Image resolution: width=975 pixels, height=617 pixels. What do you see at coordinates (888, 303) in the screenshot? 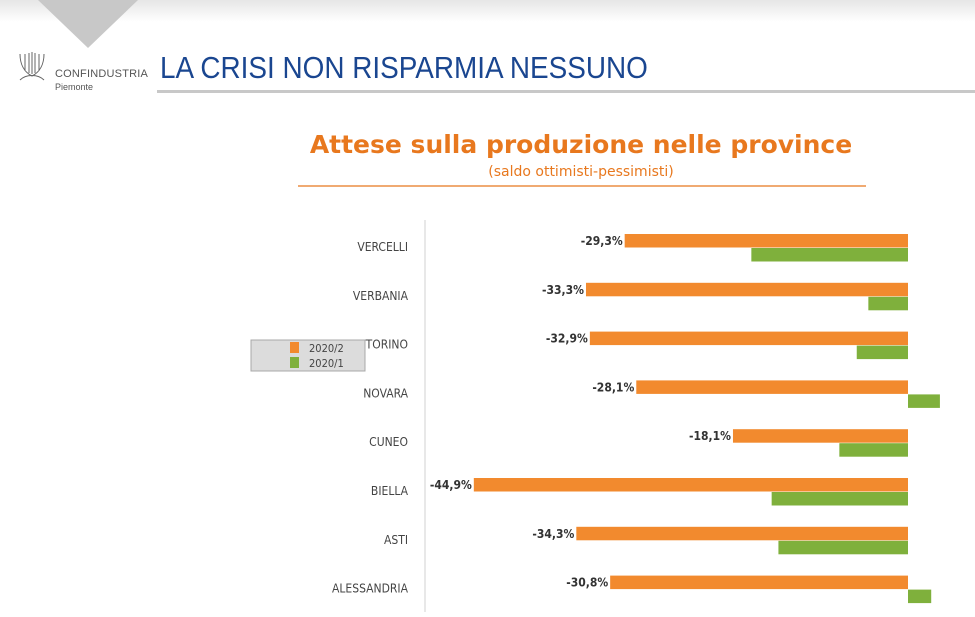
I see `bar-2020-1-verbania` at bounding box center [888, 303].